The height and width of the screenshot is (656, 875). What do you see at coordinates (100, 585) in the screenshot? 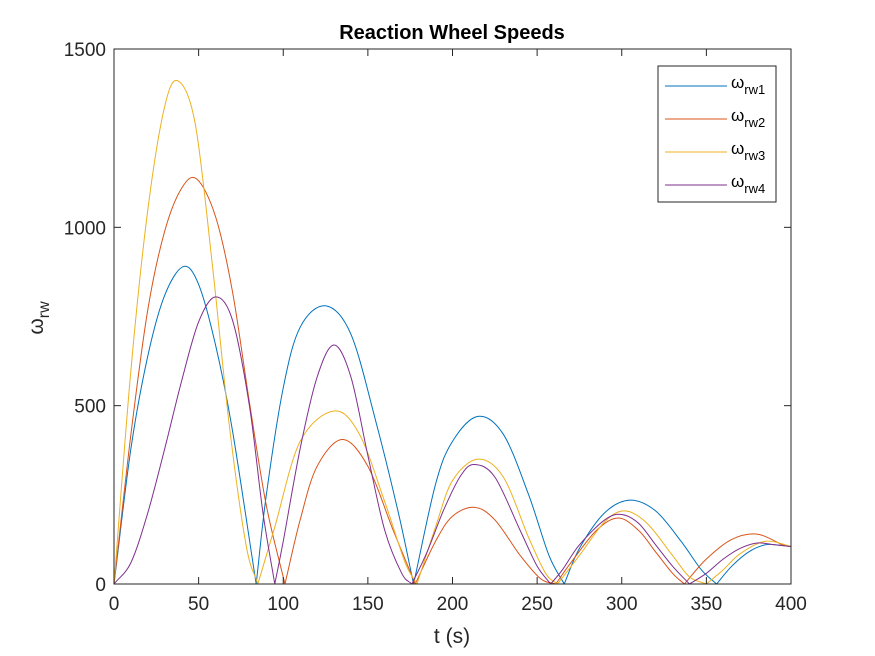
I see `y-tick-label-0: 0` at bounding box center [100, 585].